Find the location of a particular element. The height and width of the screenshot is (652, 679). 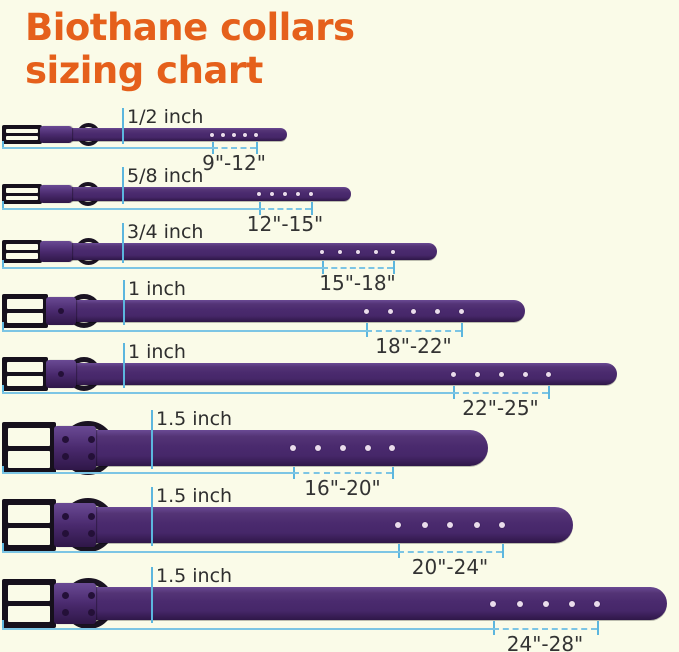

size-range-label: 12"-15" is located at coordinates (285, 224).